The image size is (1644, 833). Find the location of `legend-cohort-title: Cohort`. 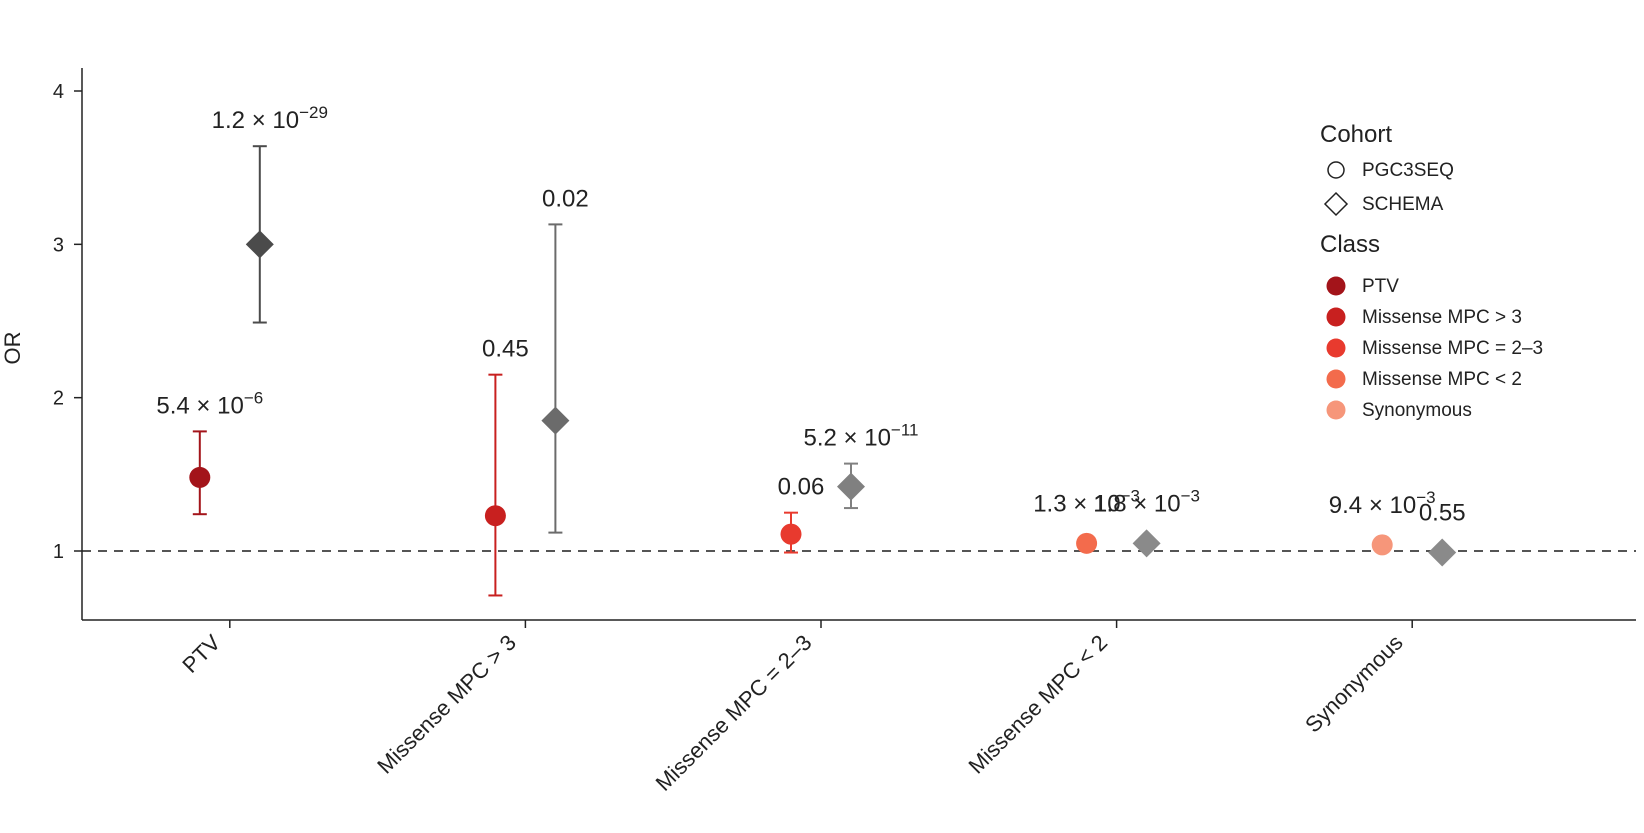

legend-cohort-title: Cohort is located at coordinates (1356, 134).